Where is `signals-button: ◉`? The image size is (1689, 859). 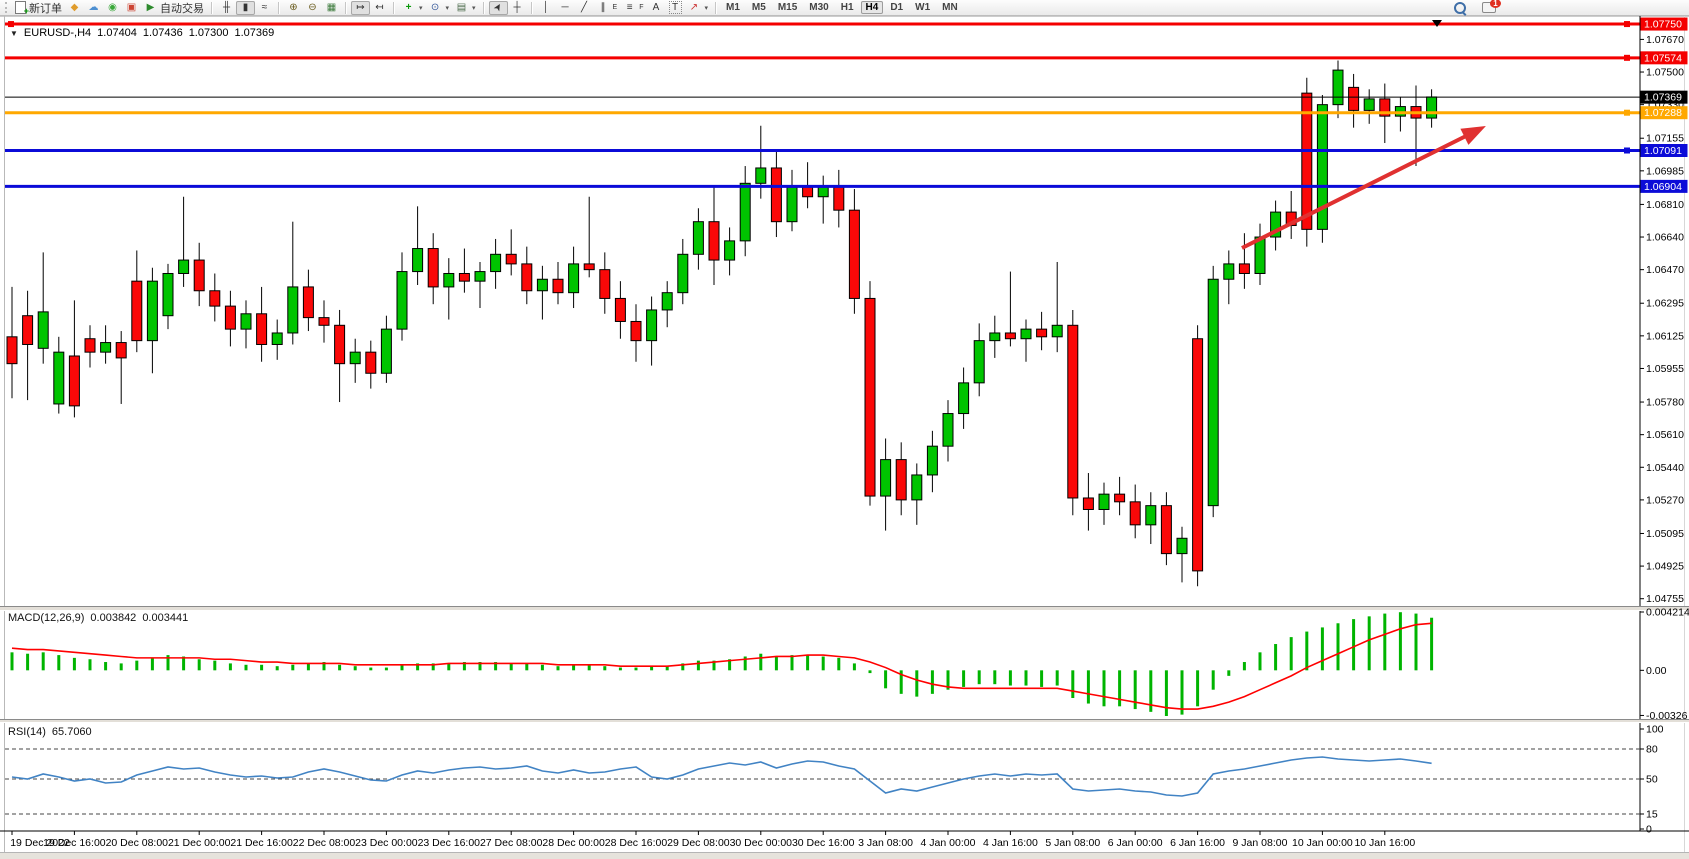 signals-button: ◉ is located at coordinates (112, 8).